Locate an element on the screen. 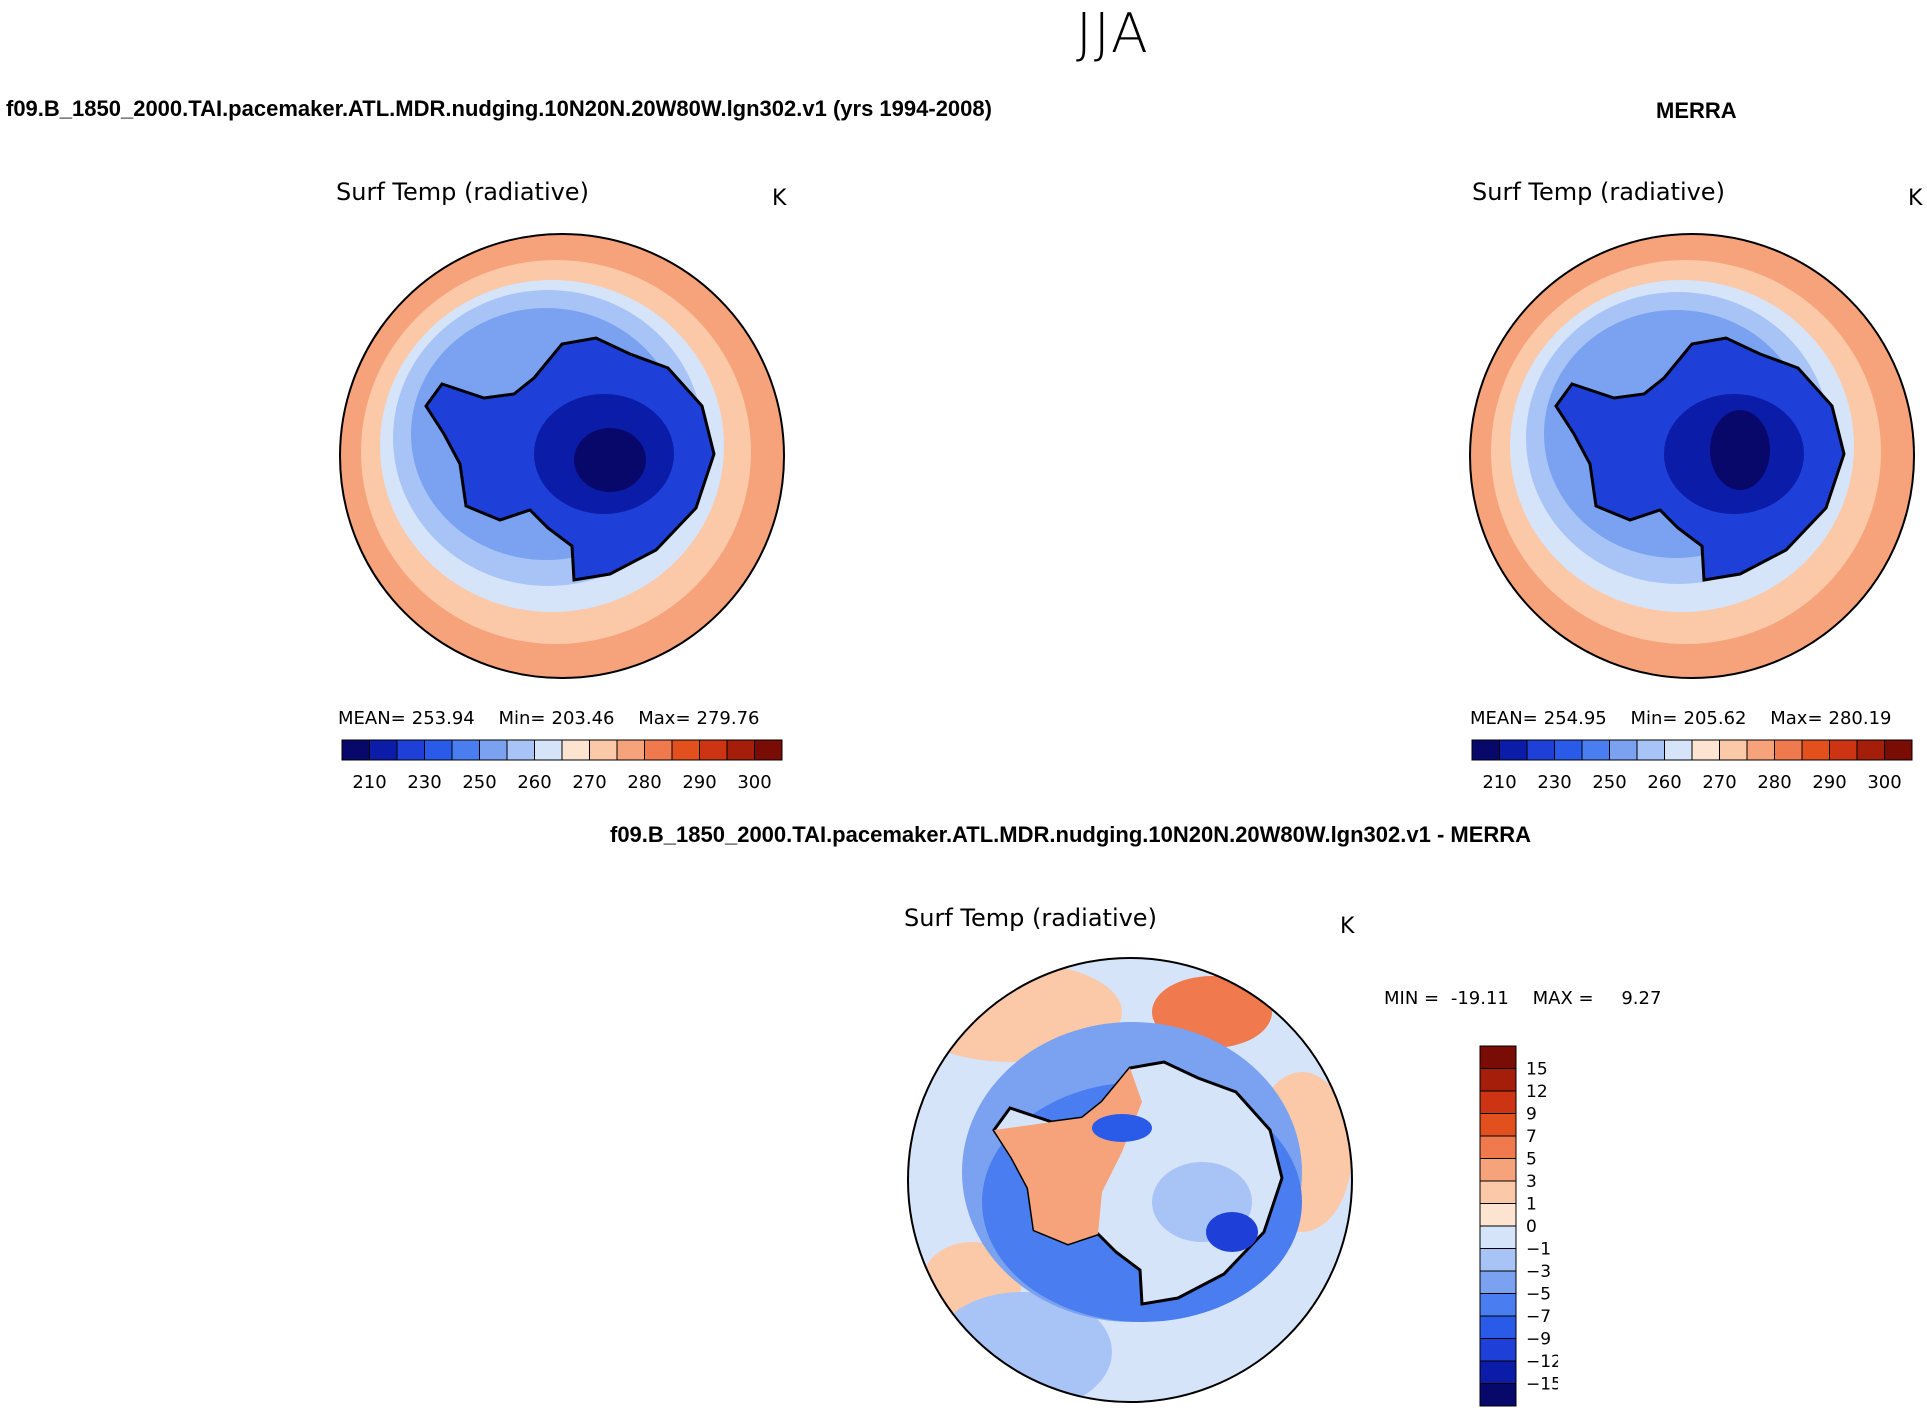 This screenshot has width=1927, height=1412. panel-1-var-title: Surf Temp (radiative) is located at coordinates (462, 192).